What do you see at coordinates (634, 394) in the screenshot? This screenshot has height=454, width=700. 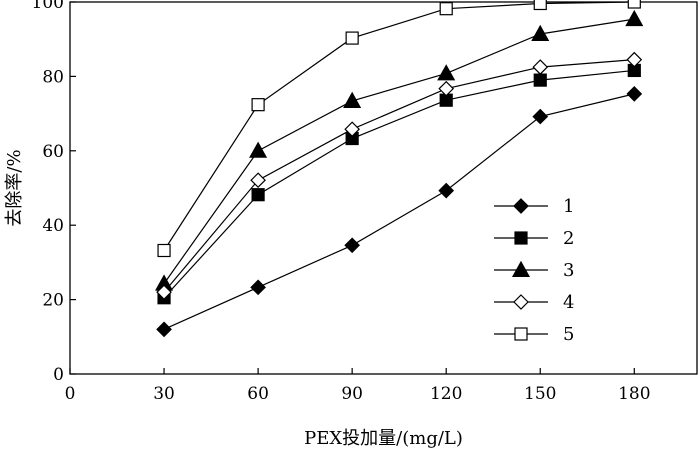 I see `x-tick-label-6: 180` at bounding box center [634, 394].